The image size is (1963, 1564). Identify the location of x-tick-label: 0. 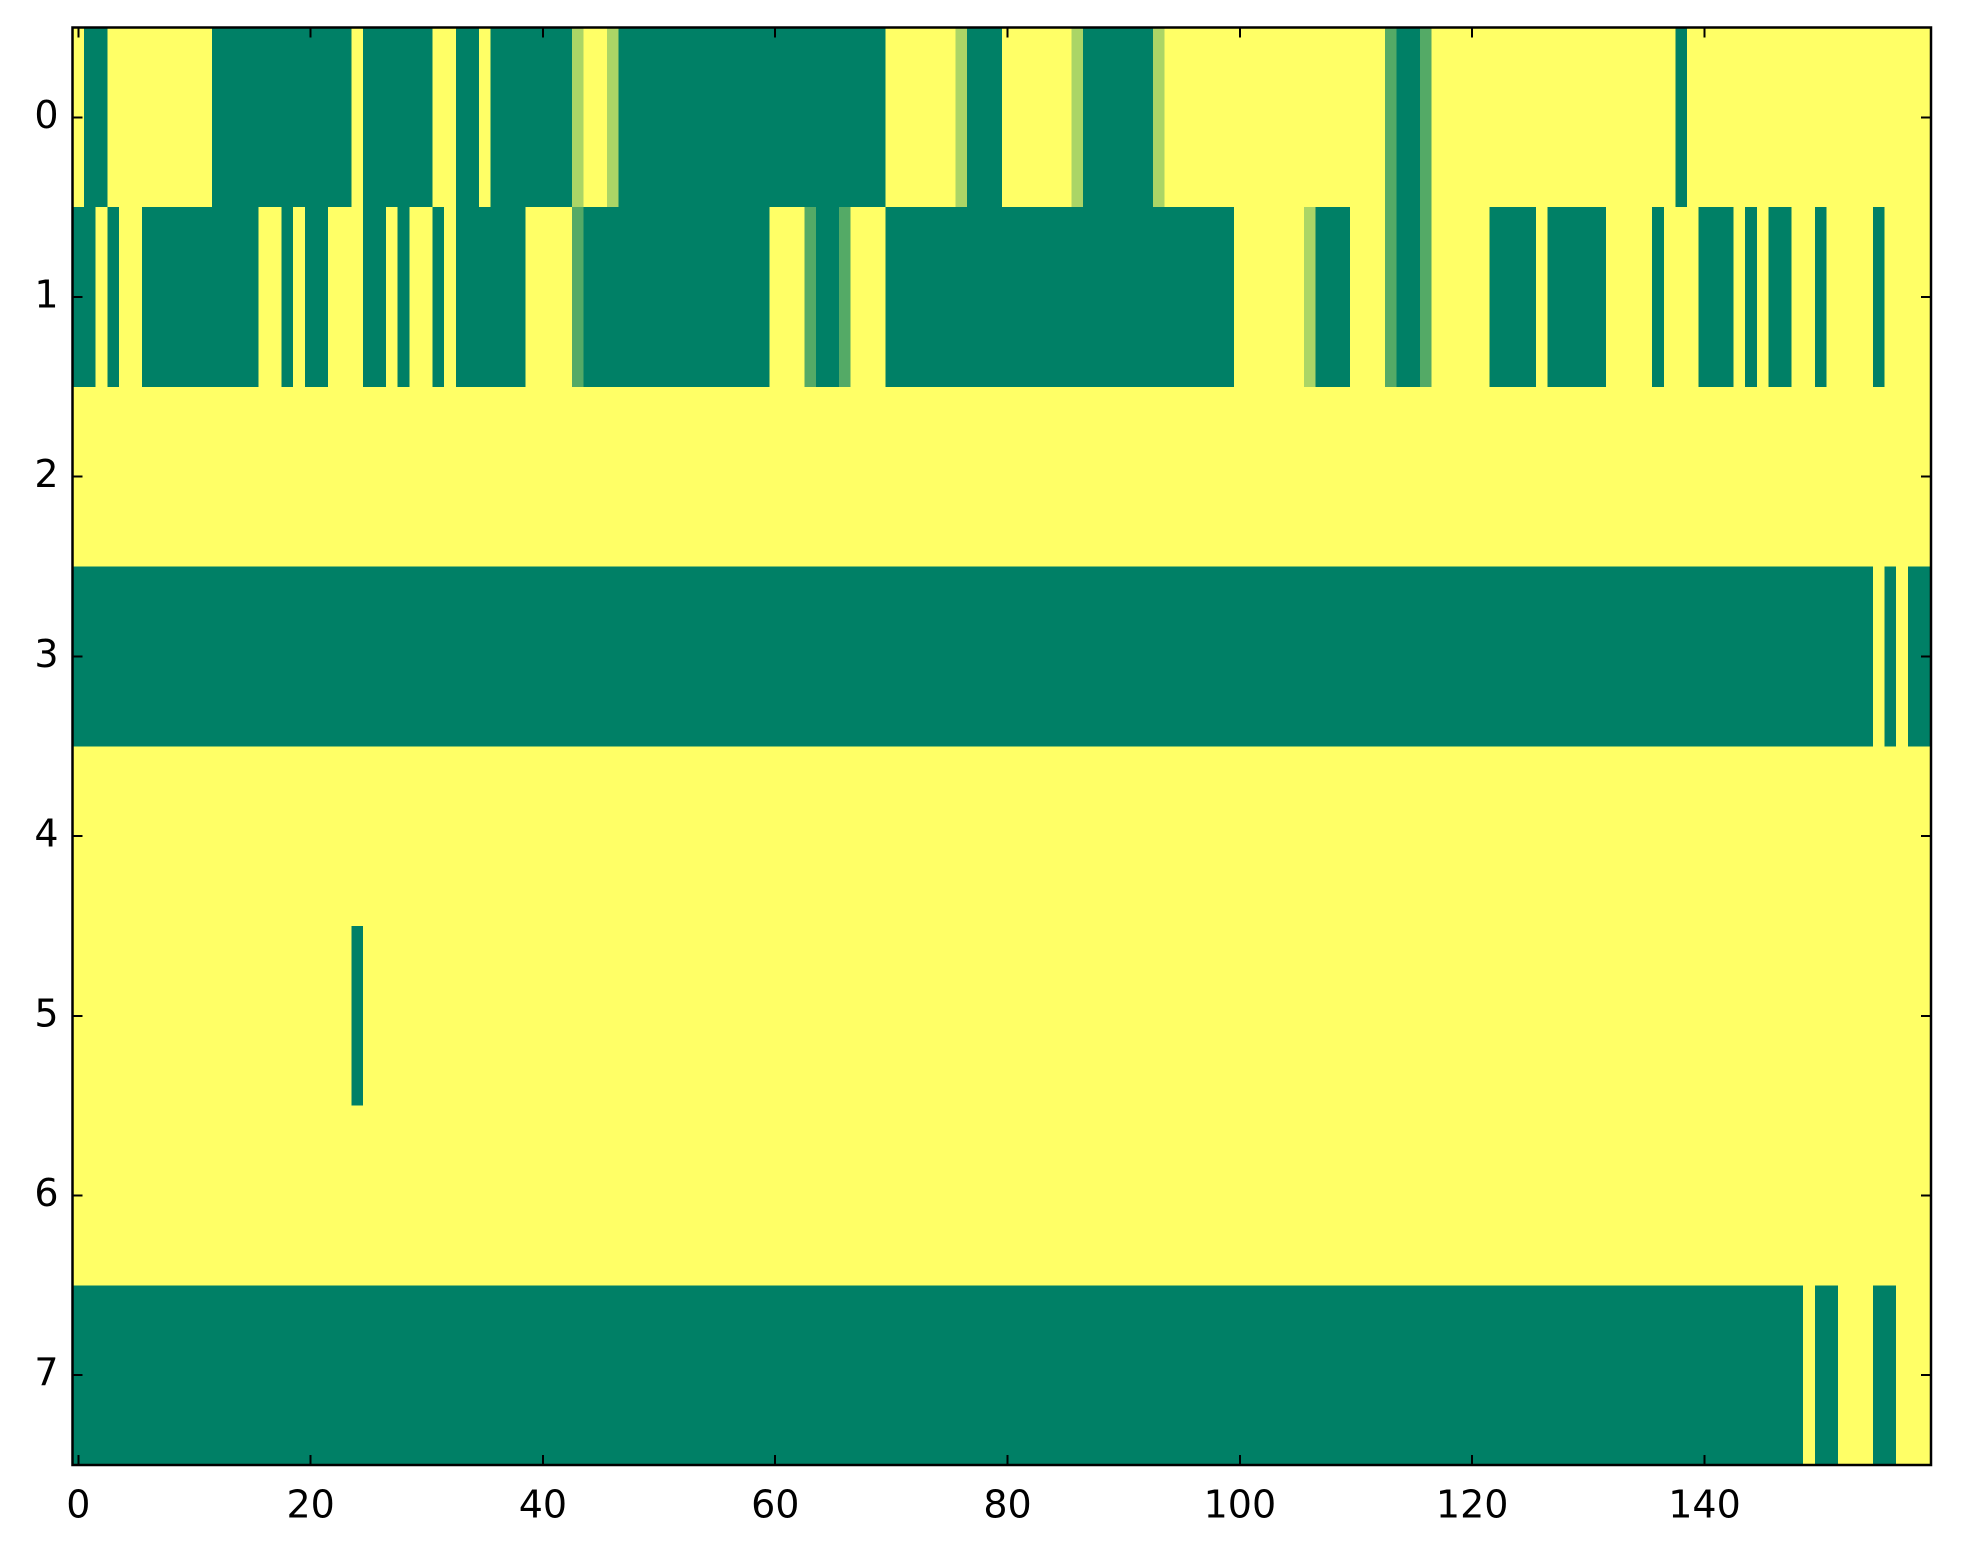
(78, 1505).